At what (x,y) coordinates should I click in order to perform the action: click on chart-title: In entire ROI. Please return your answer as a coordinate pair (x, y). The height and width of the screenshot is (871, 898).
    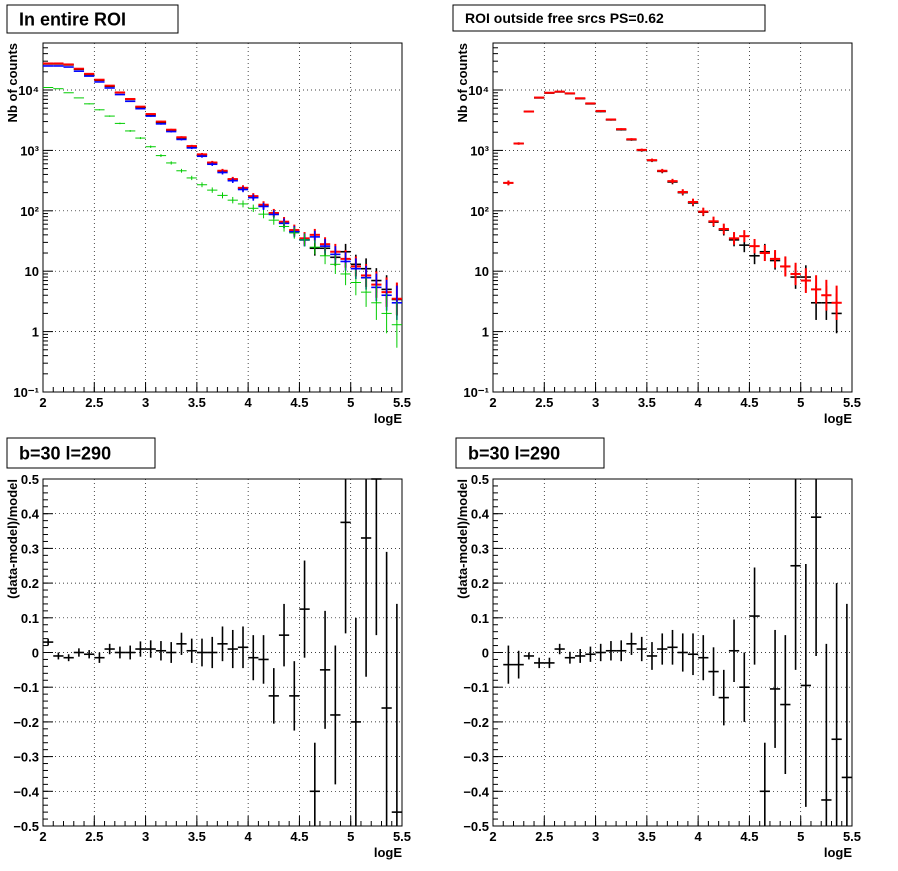
    Looking at the image, I should click on (72, 19).